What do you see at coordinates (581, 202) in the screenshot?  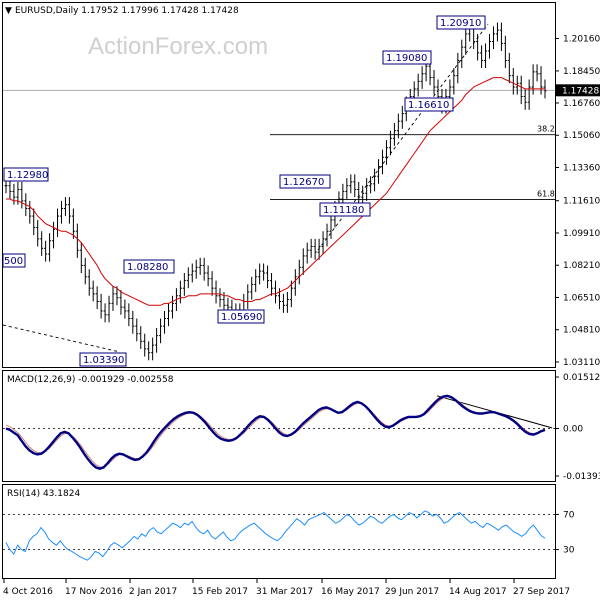 I see `price-y-tick-label: 1.11610` at bounding box center [581, 202].